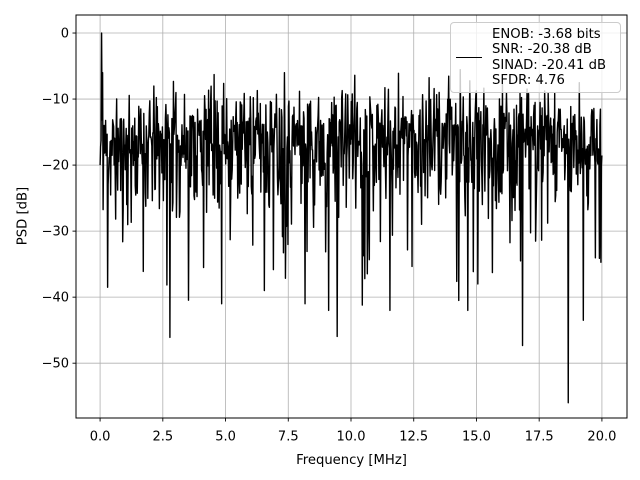  Describe the element at coordinates (100, 437) in the screenshot. I see `x-tick-label-0.0: 0.0` at that location.